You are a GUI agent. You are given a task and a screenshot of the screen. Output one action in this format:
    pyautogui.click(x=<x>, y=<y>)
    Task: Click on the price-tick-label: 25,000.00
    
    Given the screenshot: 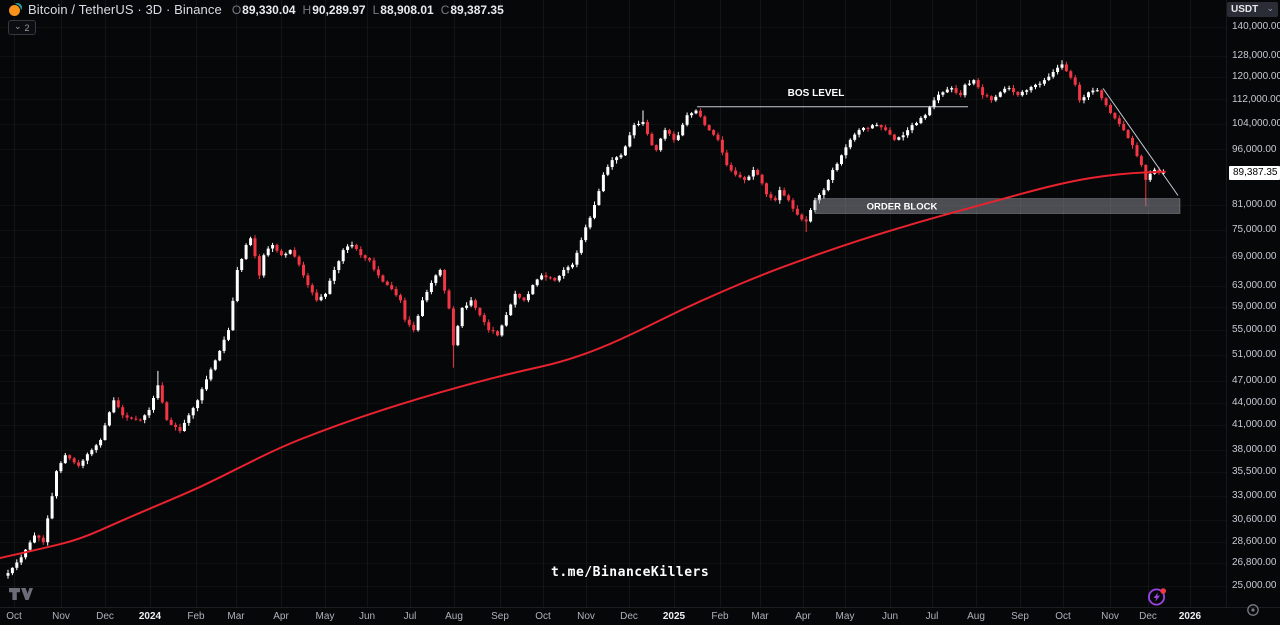 What is the action you would take?
    pyautogui.click(x=1254, y=585)
    